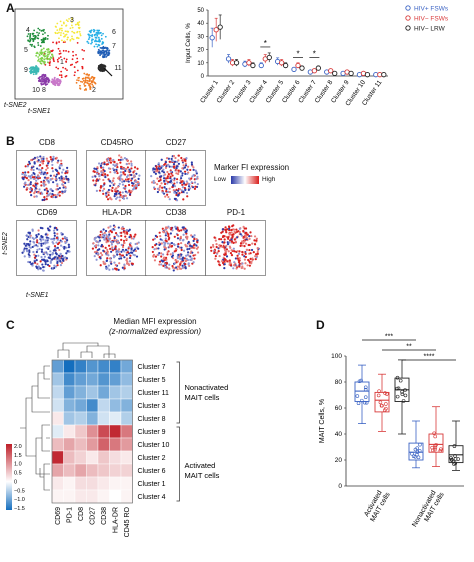 Image resolution: width=474 pixels, height=562 pixels. What do you see at coordinates (117, 68) in the screenshot?
I see `cluster-number: 11` at bounding box center [117, 68].